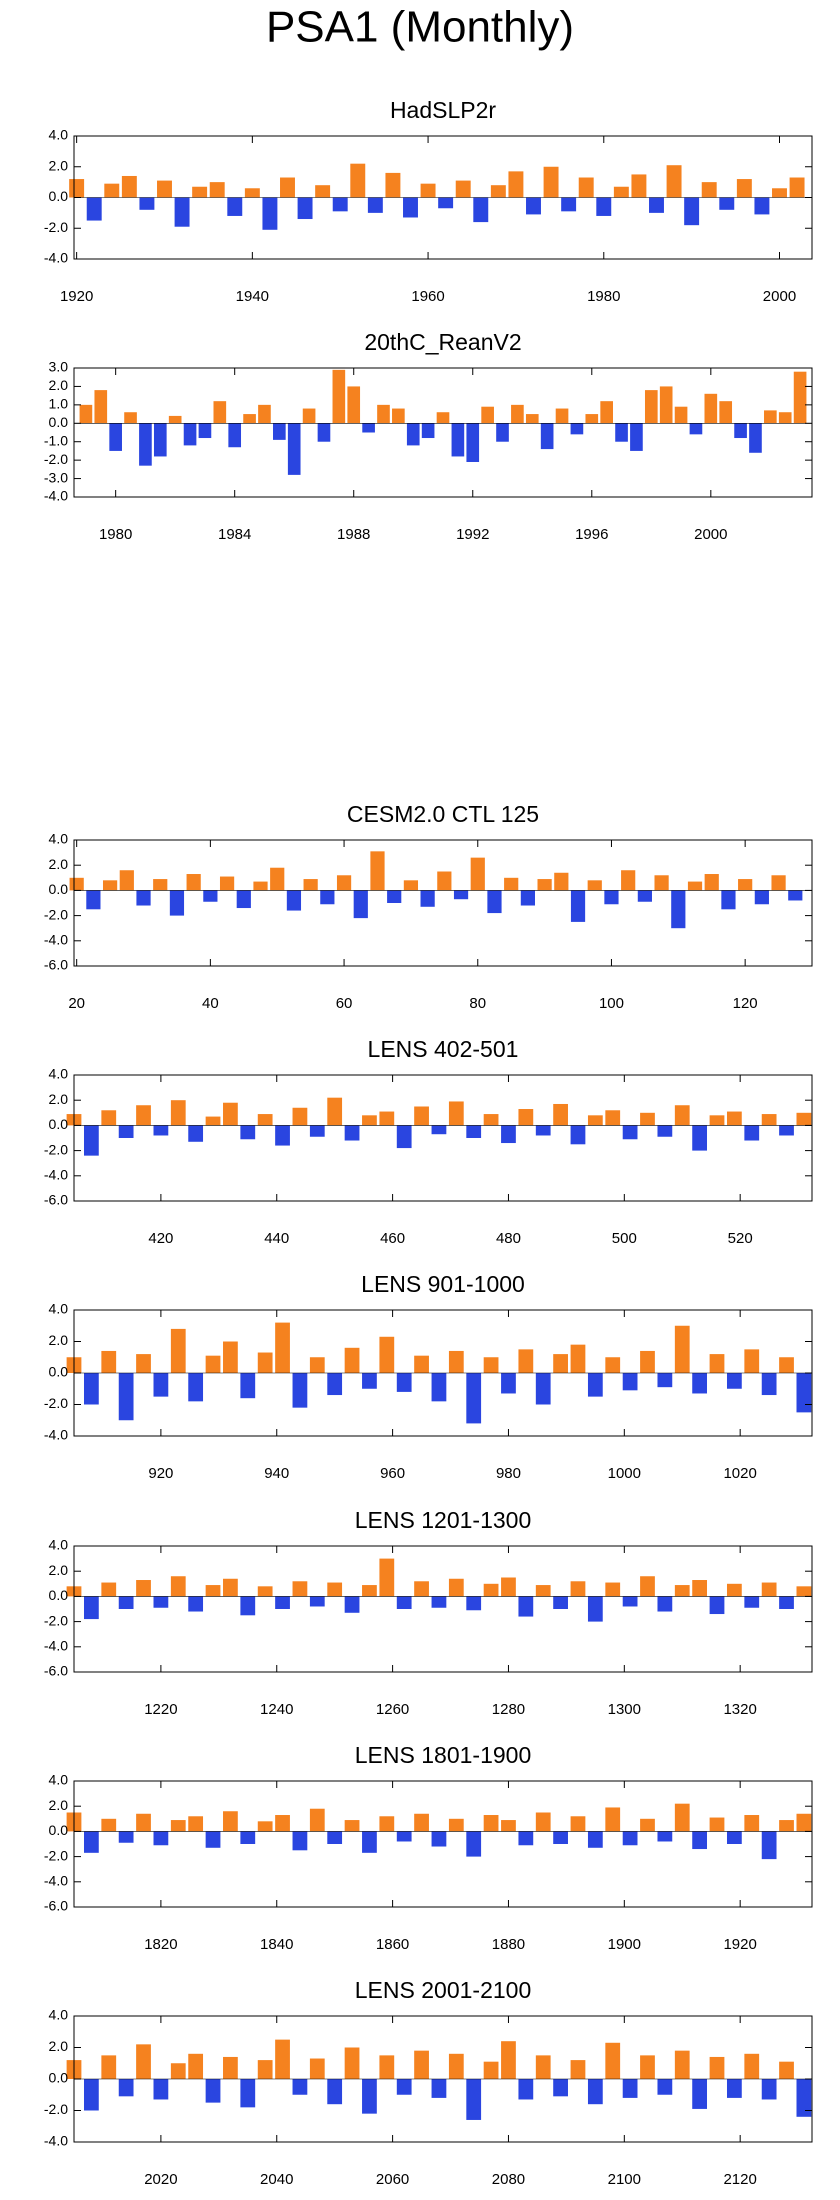  Describe the element at coordinates (160, 1238) in the screenshot. I see `x-tick-label: 420` at that location.